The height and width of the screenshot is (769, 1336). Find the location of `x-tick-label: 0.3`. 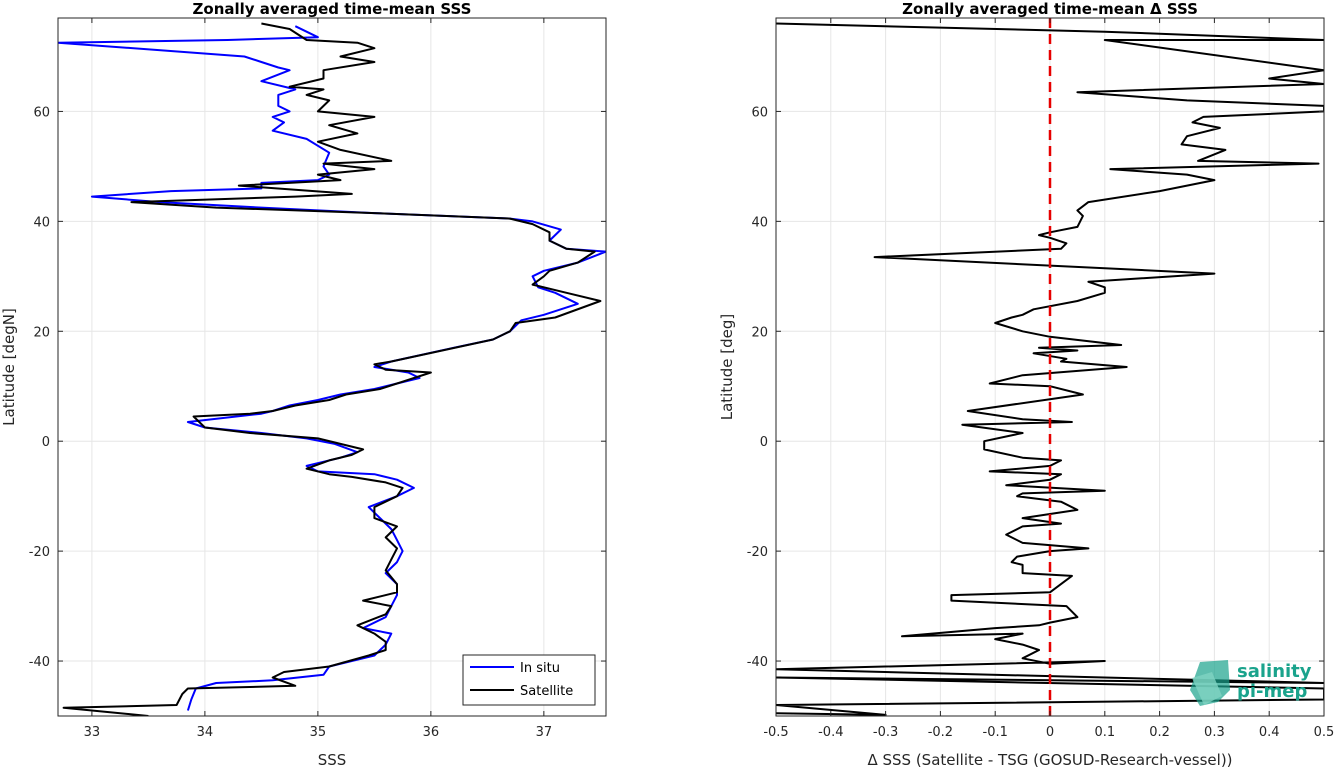

x-tick-label: 0.3 is located at coordinates (1214, 732).